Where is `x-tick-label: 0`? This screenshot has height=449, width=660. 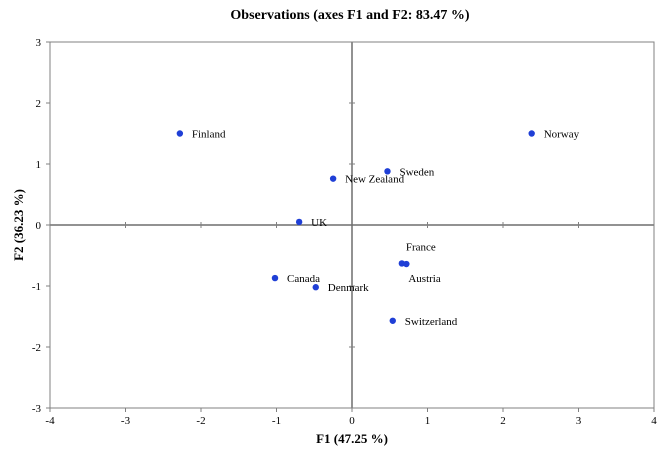 x-tick-label: 0 is located at coordinates (352, 421).